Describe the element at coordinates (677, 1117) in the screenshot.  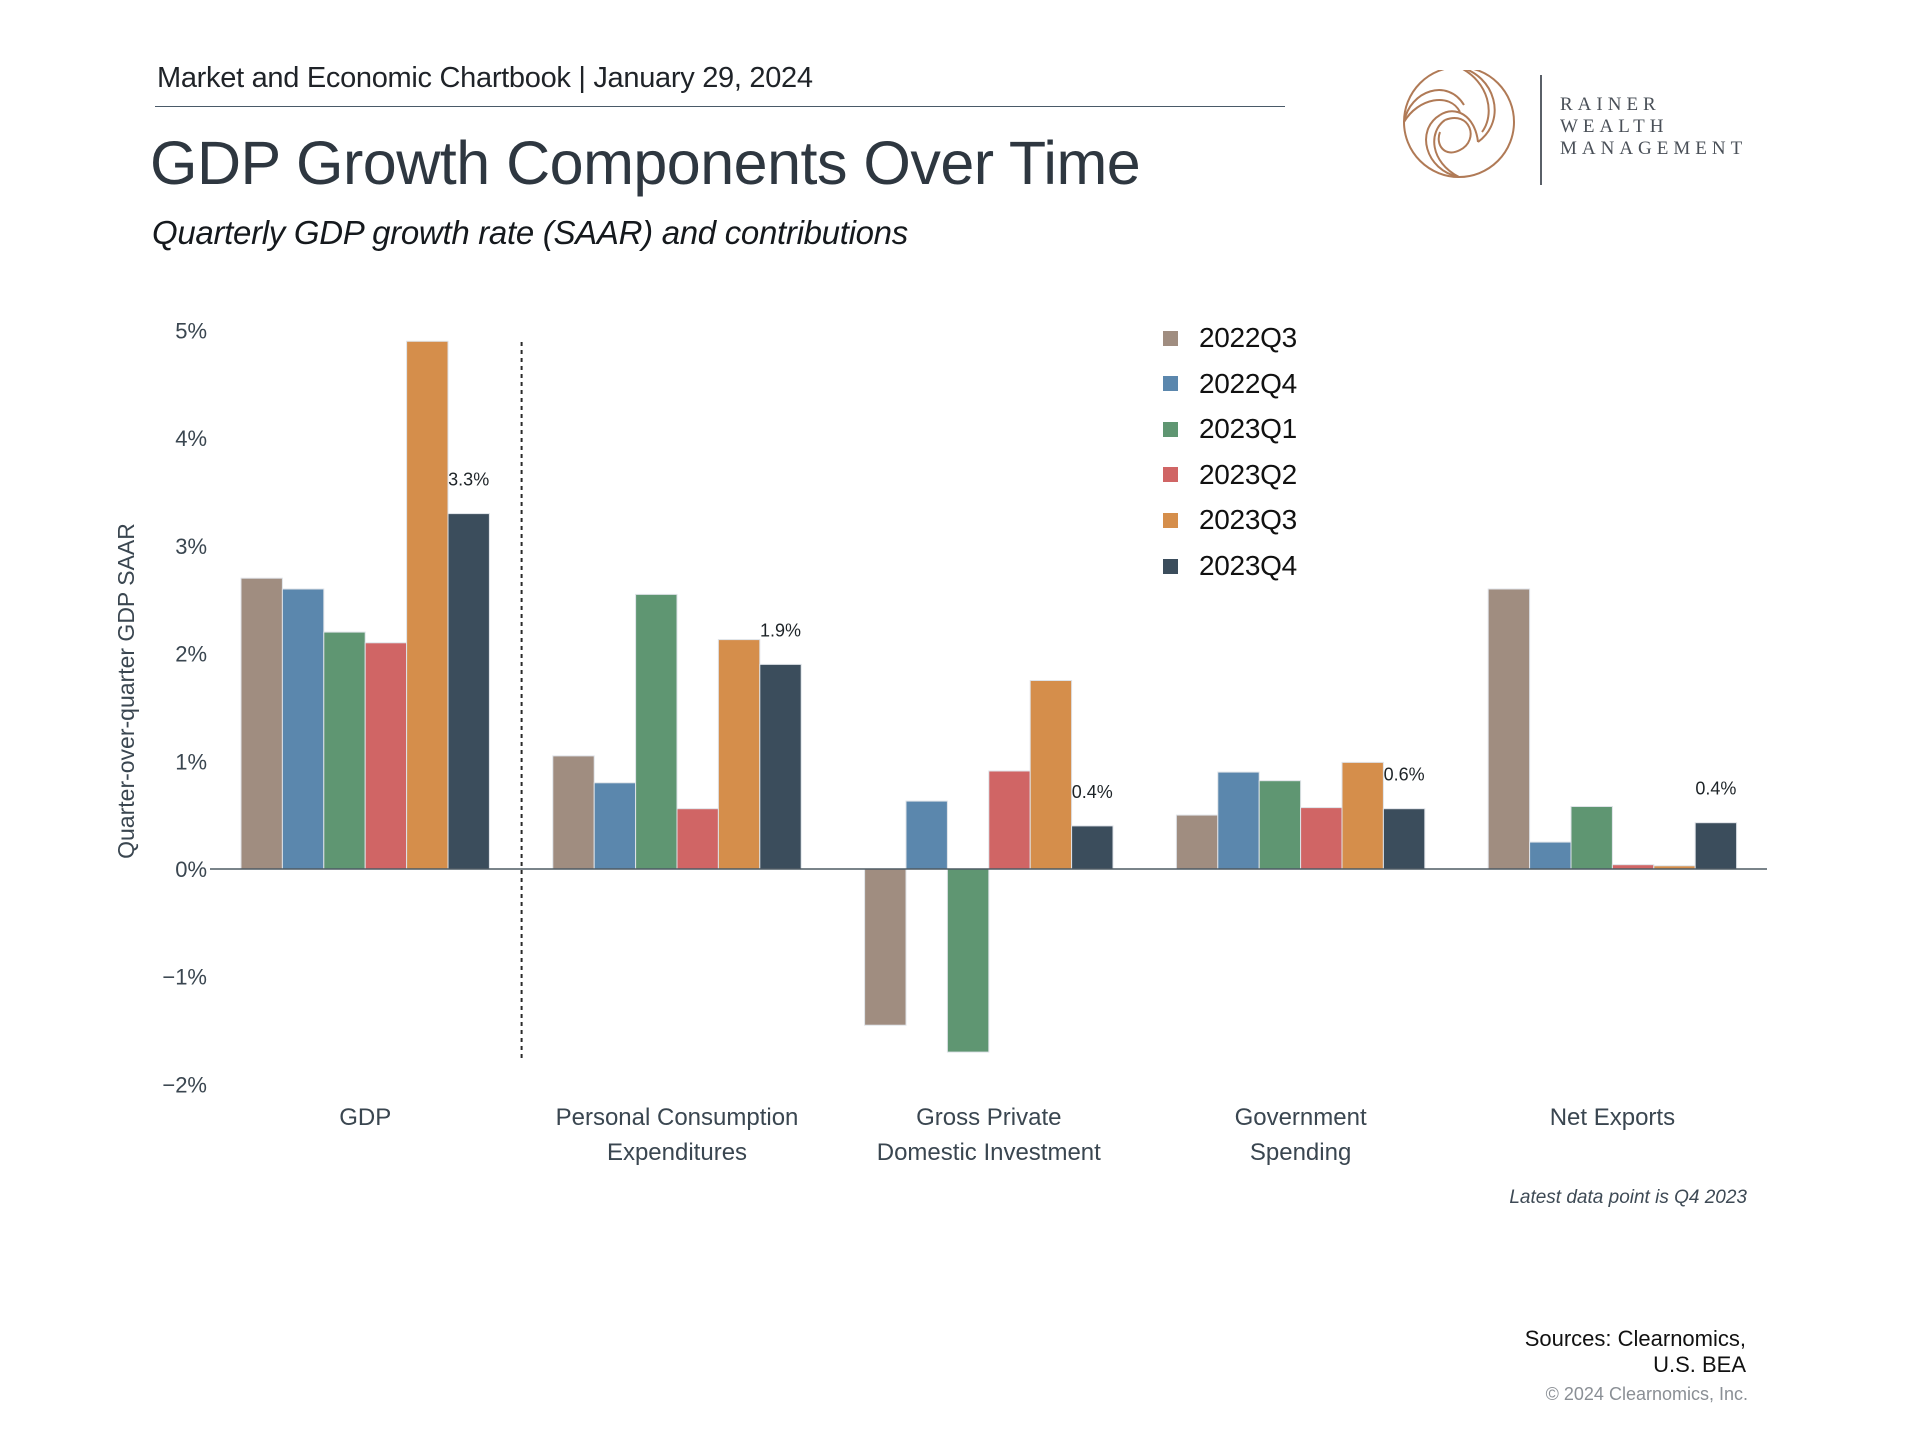
I see `category-label: Personal Consumption` at that location.